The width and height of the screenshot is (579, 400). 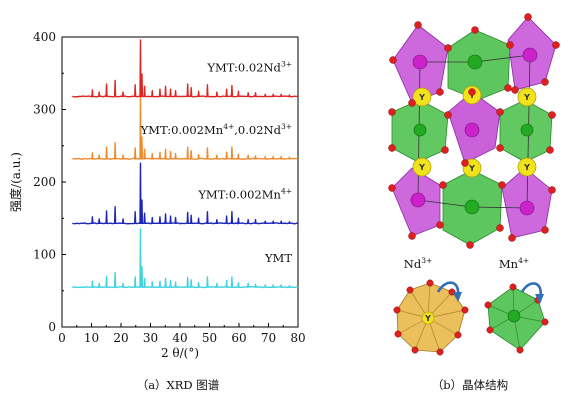 What do you see at coordinates (297, 338) in the screenshot?
I see `x-tick-label: 80` at bounding box center [297, 338].